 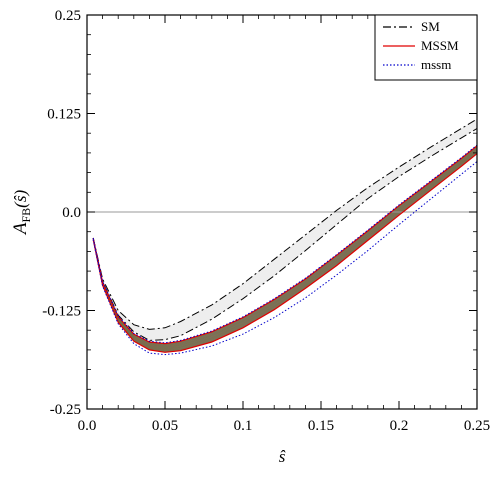 What do you see at coordinates (477, 426) in the screenshot?
I see `x-tick-label: 0.25` at bounding box center [477, 426].